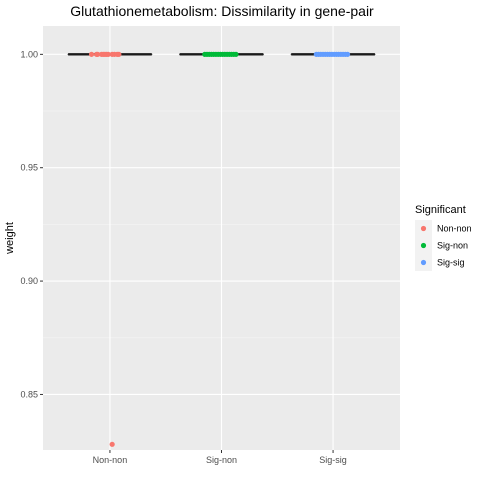 The image size is (480, 485). Describe the element at coordinates (235, 54) in the screenshot. I see `point-sig-non` at that location.